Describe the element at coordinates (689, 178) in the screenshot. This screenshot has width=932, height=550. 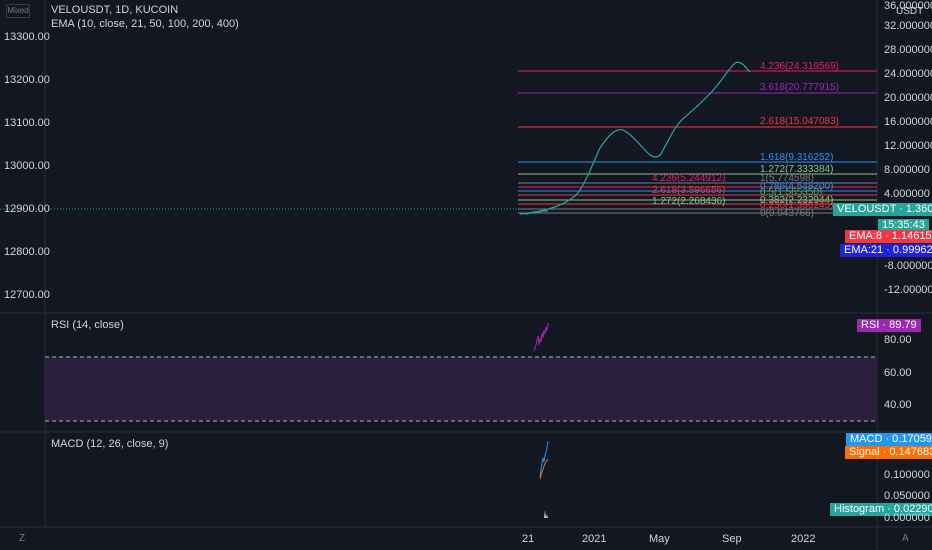
I see `fib-label-overlap: 4.236(5.244912)` at that location.